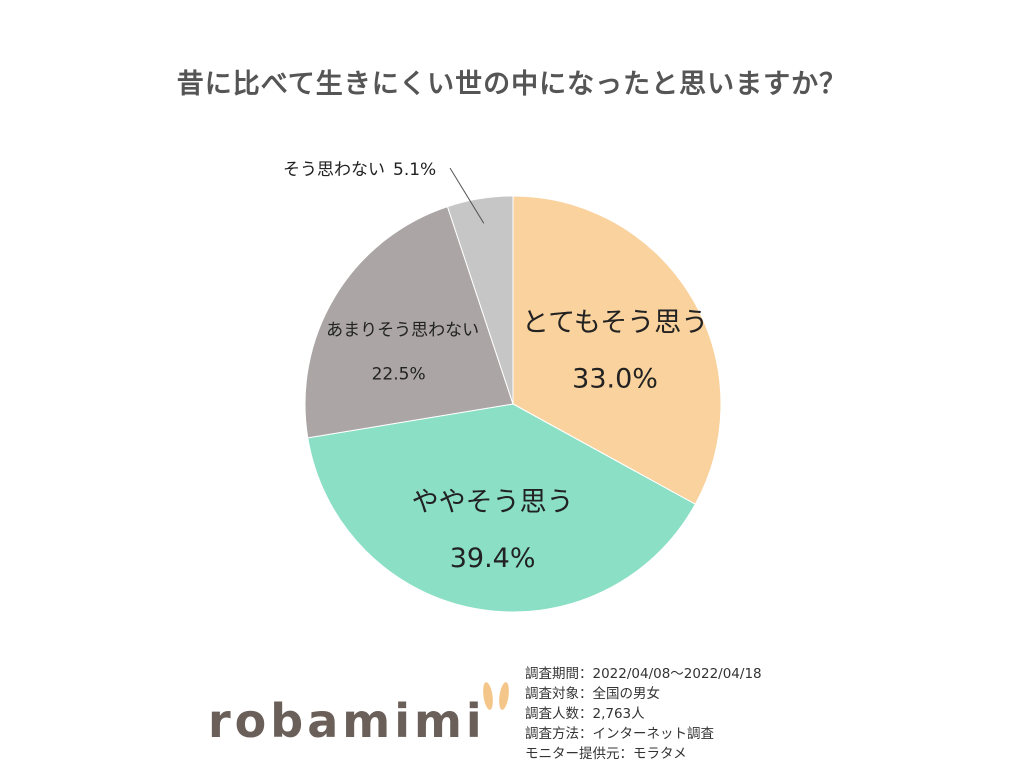  Describe the element at coordinates (414, 170) in the screenshot. I see `slice-value-3: 5.1%` at that location.